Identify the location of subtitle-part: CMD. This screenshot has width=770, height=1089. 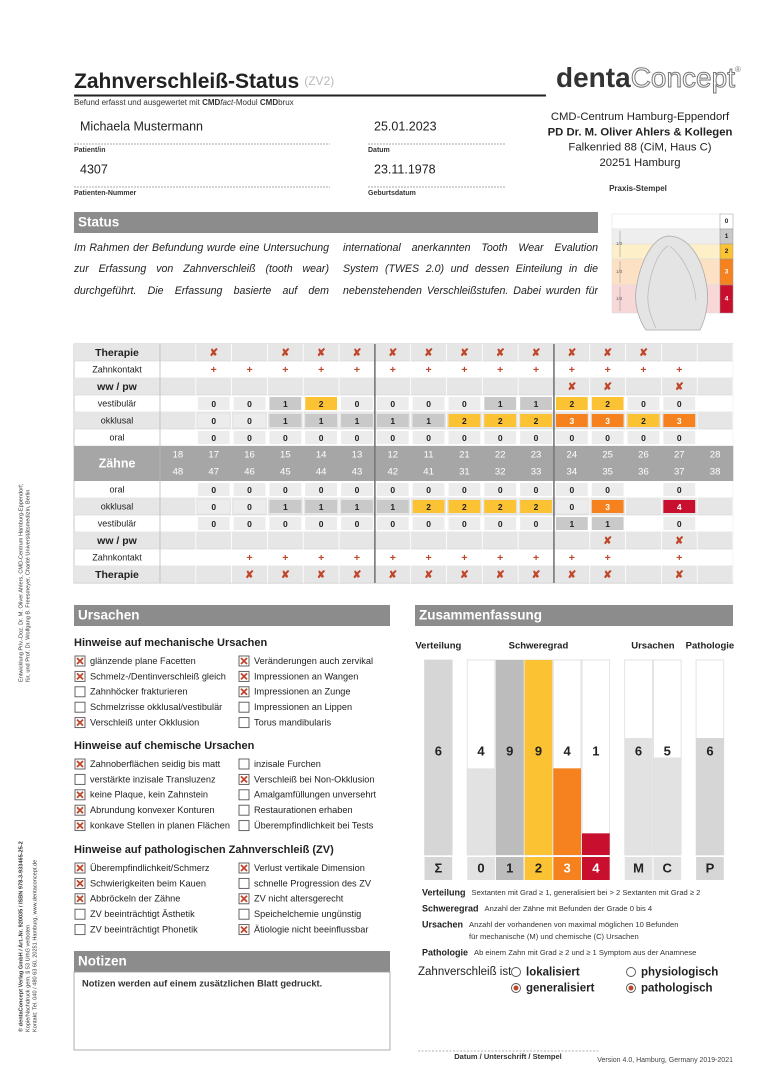
(211, 102).